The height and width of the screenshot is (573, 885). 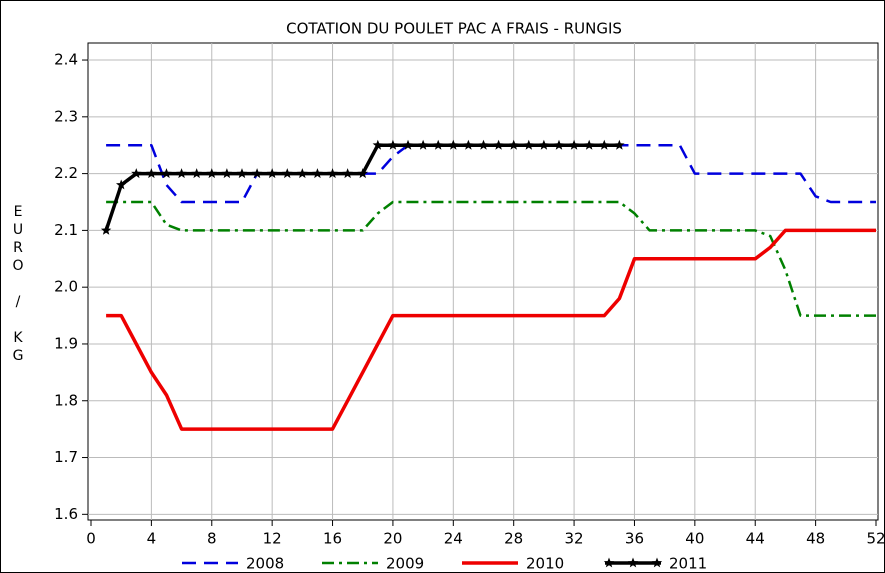 I want to click on x-tick-label: 44, so click(x=755, y=539).